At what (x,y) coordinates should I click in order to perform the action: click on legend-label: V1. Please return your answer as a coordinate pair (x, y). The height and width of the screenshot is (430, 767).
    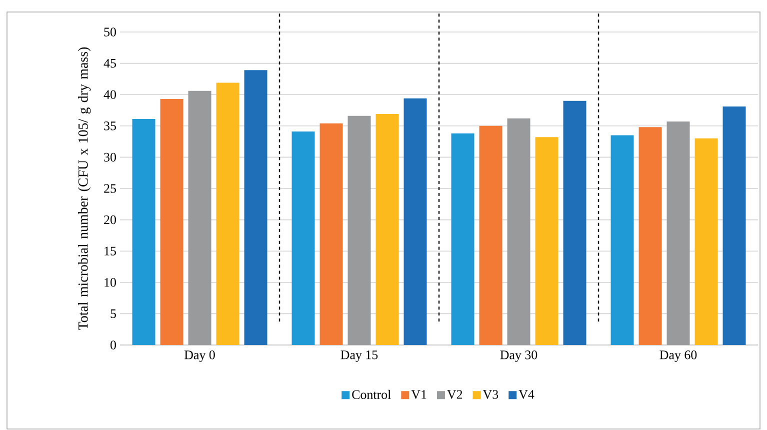
    Looking at the image, I should click on (418, 394).